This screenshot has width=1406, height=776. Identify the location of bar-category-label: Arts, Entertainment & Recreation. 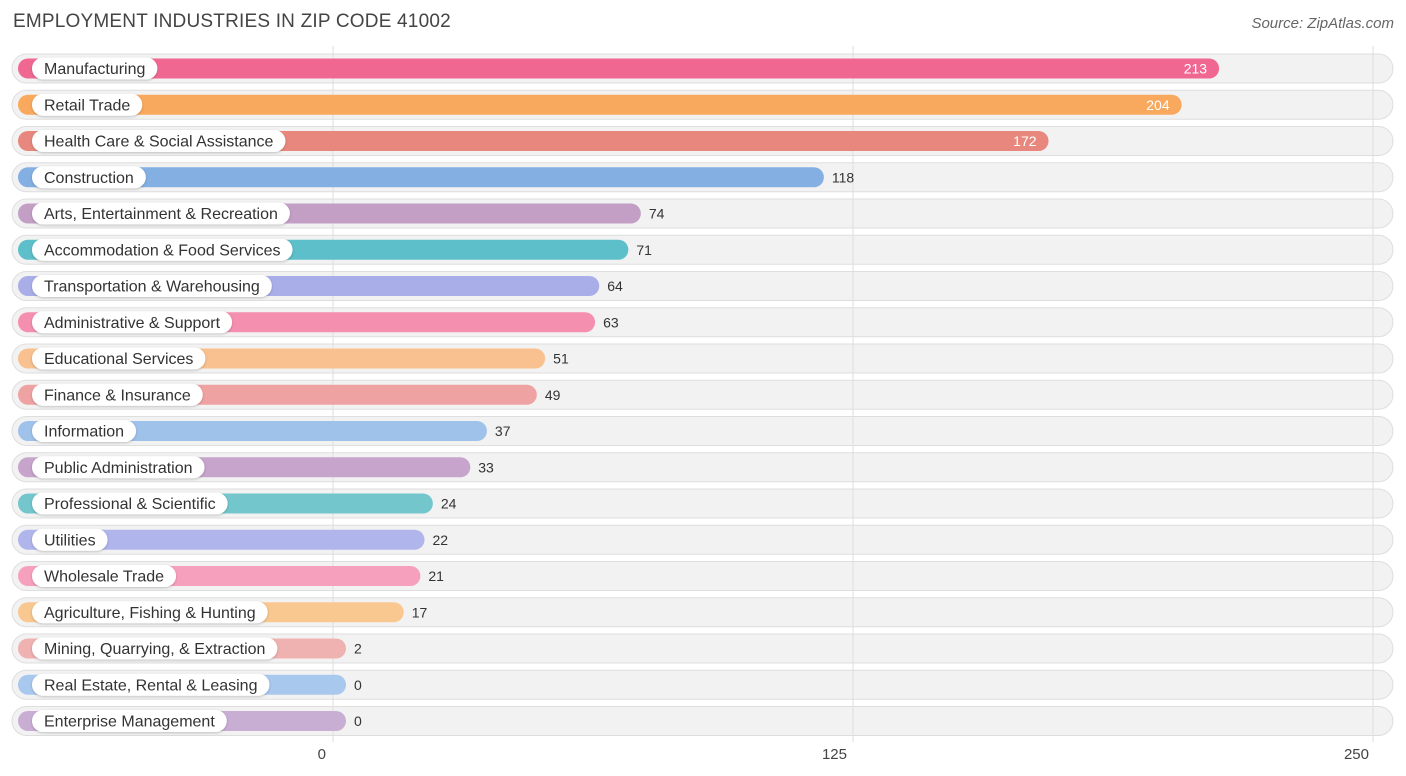
(161, 214).